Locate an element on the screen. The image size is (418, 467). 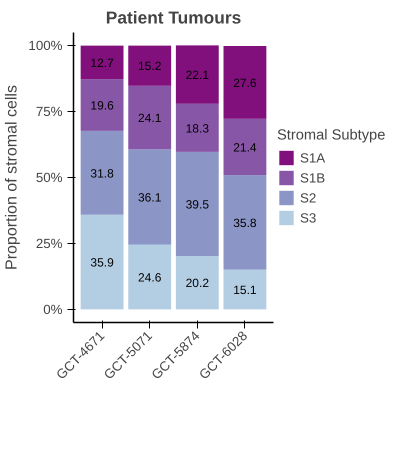
data-label: 19.6 is located at coordinates (102, 105).